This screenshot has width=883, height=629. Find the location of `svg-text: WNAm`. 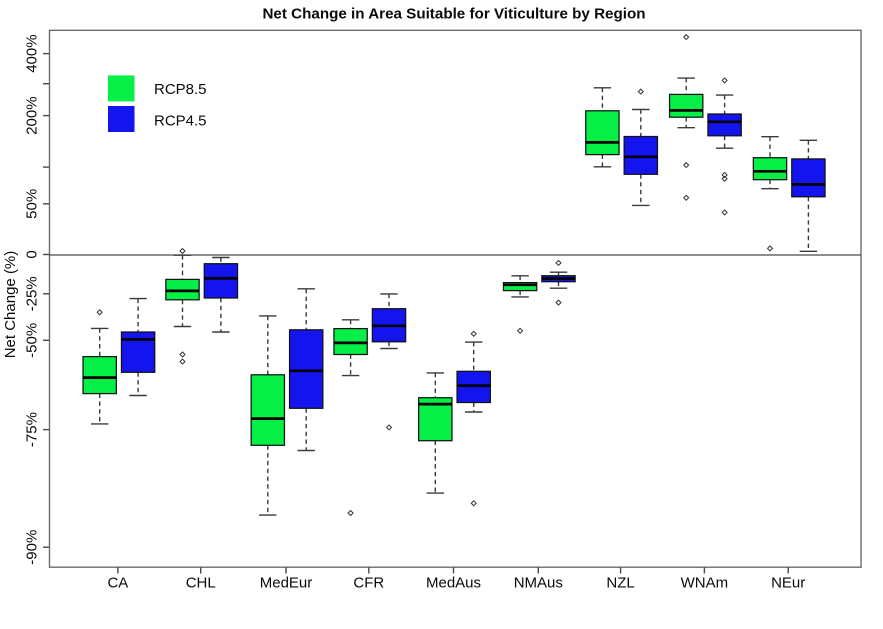

svg-text: WNAm is located at coordinates (705, 583).